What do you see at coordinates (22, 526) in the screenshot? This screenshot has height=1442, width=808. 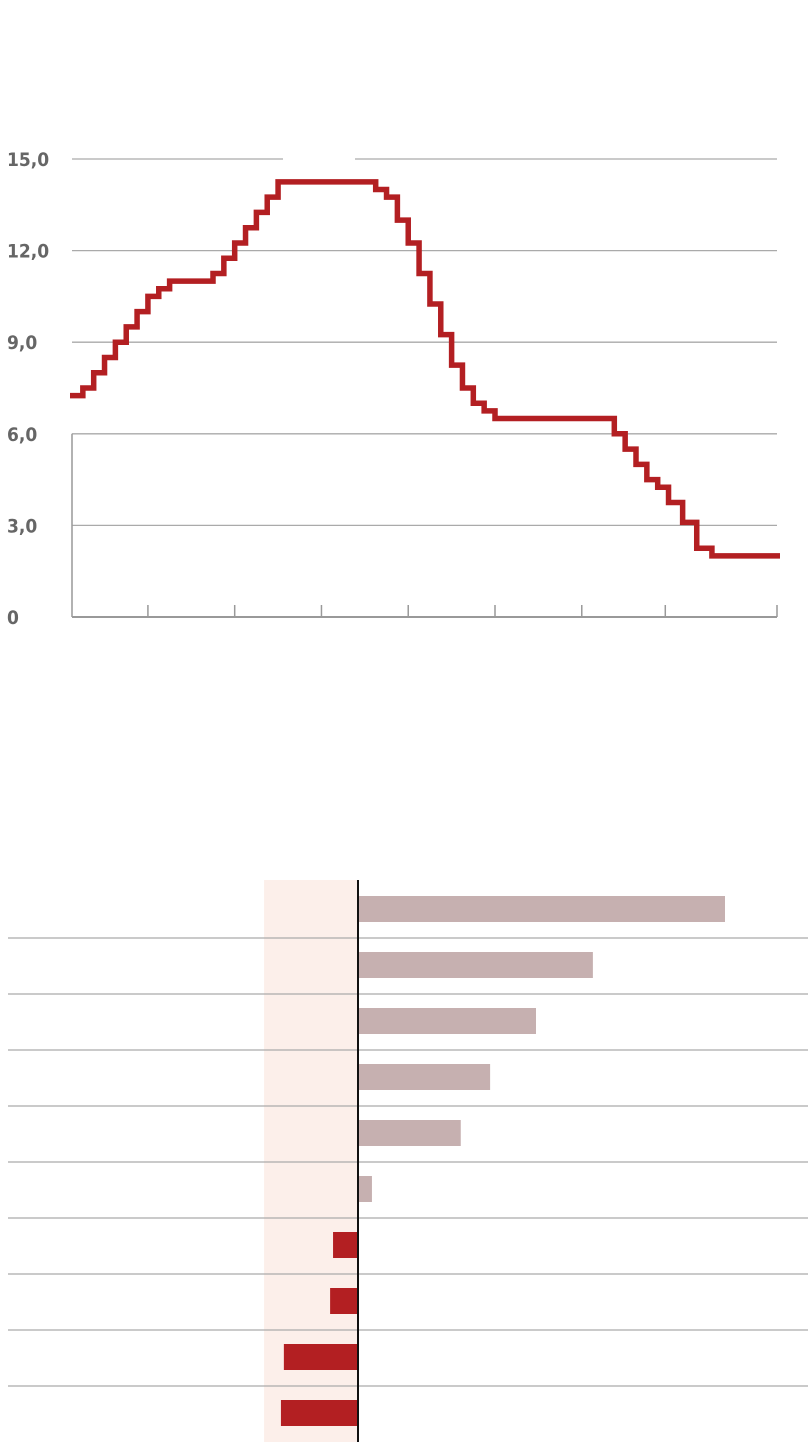 I see `y-tick-label: 3,0` at bounding box center [22, 526].